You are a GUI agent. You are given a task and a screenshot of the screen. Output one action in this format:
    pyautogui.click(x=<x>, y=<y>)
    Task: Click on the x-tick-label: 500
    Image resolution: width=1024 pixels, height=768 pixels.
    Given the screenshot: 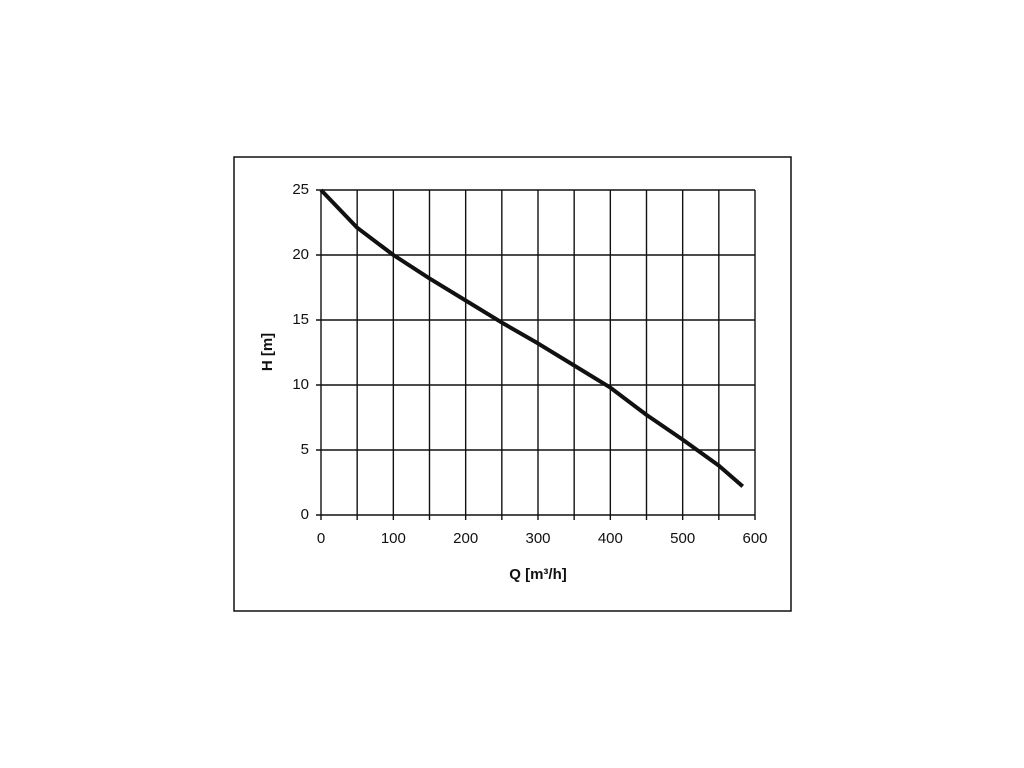 What is the action you would take?
    pyautogui.click(x=682, y=538)
    